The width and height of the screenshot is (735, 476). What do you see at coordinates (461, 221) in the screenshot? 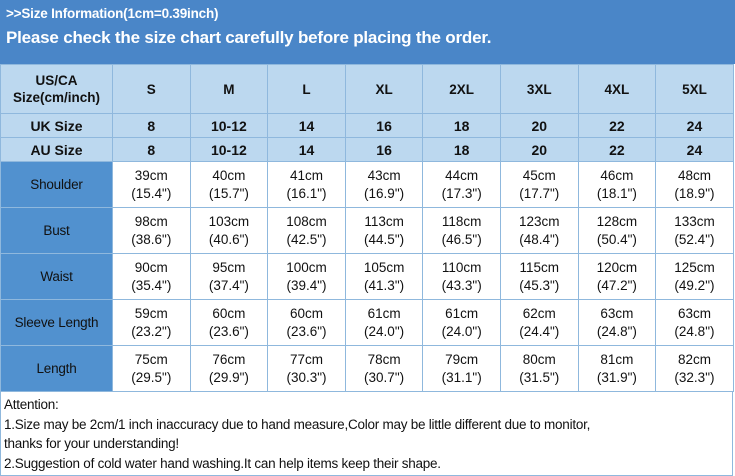
I see `cell-cm: 118cm` at bounding box center [461, 221].